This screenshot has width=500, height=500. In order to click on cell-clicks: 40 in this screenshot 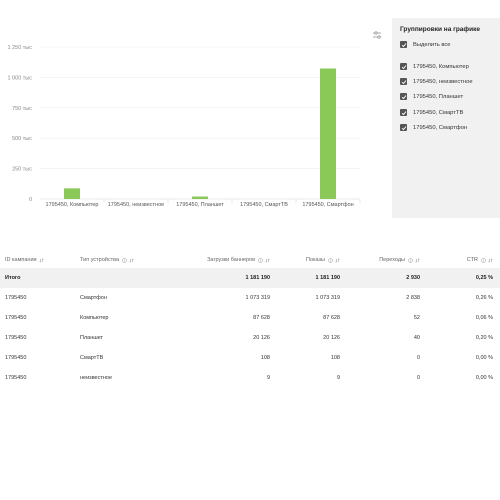, I will do `click(416, 338)`.